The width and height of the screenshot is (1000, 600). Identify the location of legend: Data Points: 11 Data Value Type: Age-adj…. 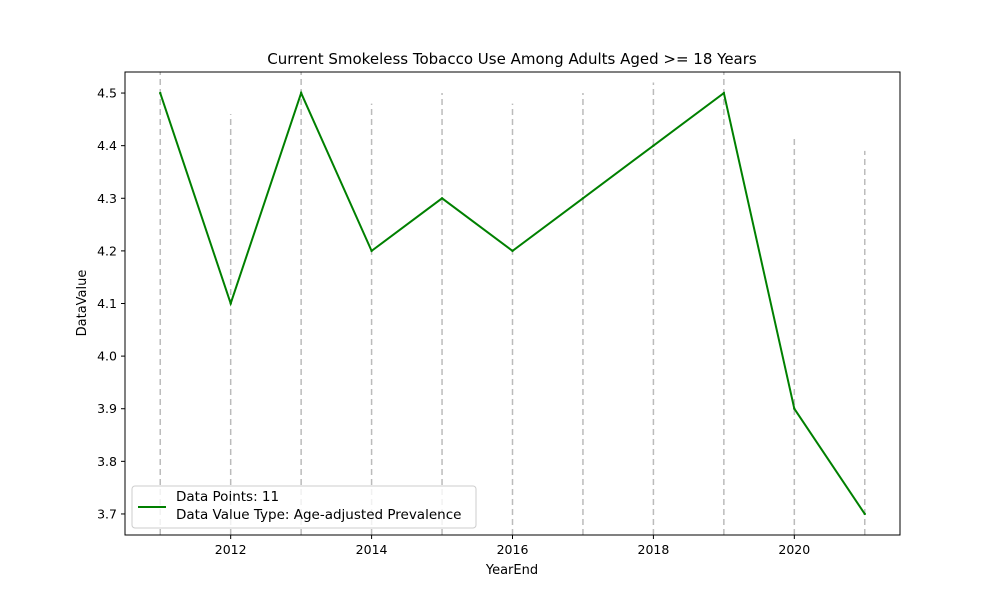
(304, 507).